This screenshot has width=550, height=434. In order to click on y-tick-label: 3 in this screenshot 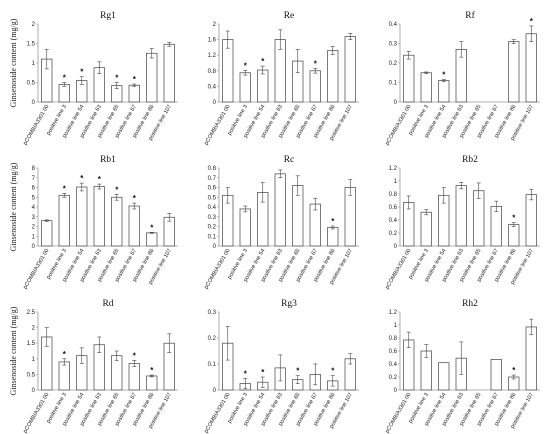, I will do `click(34, 218)`.